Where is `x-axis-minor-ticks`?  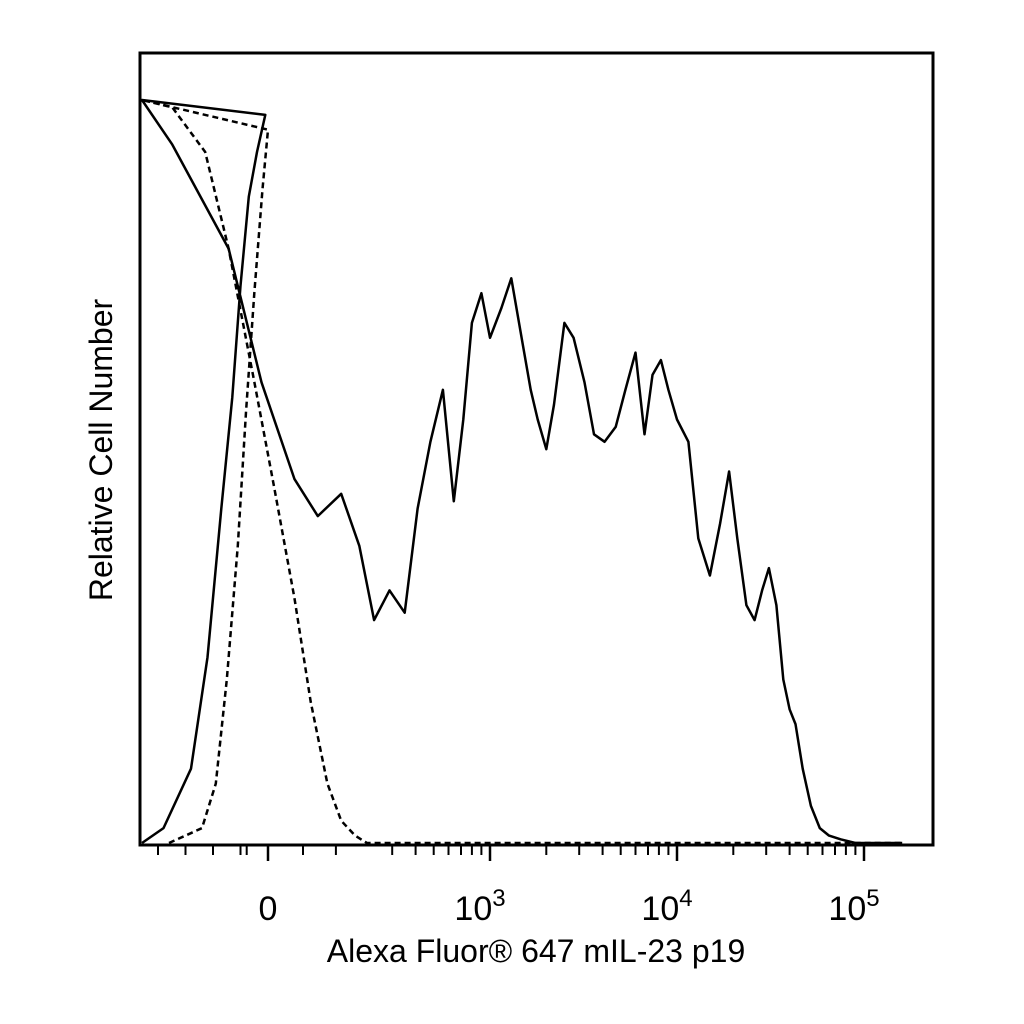 x-axis-minor-ticks is located at coordinates (507, 850).